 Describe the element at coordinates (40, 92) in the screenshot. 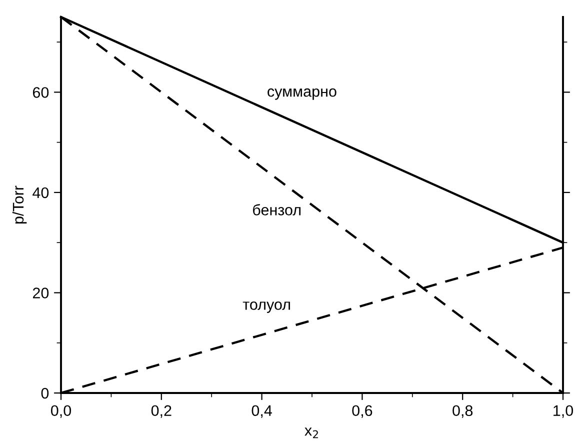

I see `y-tick-label: 60` at that location.